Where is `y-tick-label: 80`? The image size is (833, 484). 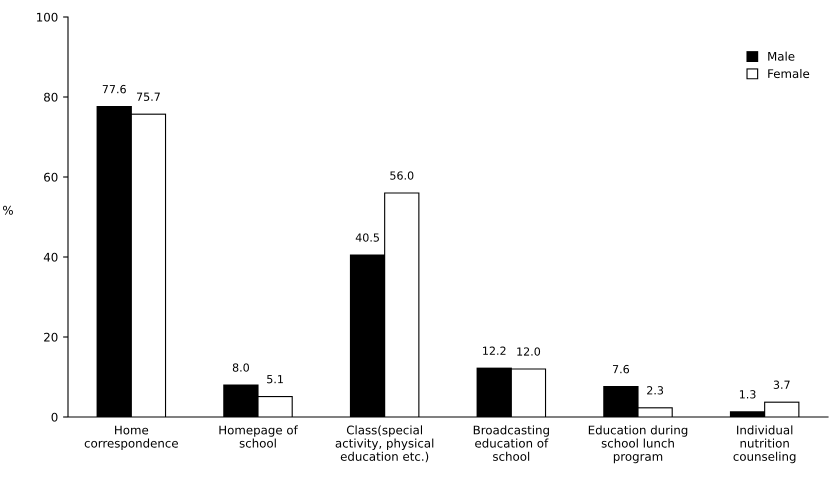
y-tick-label: 80 is located at coordinates (51, 97).